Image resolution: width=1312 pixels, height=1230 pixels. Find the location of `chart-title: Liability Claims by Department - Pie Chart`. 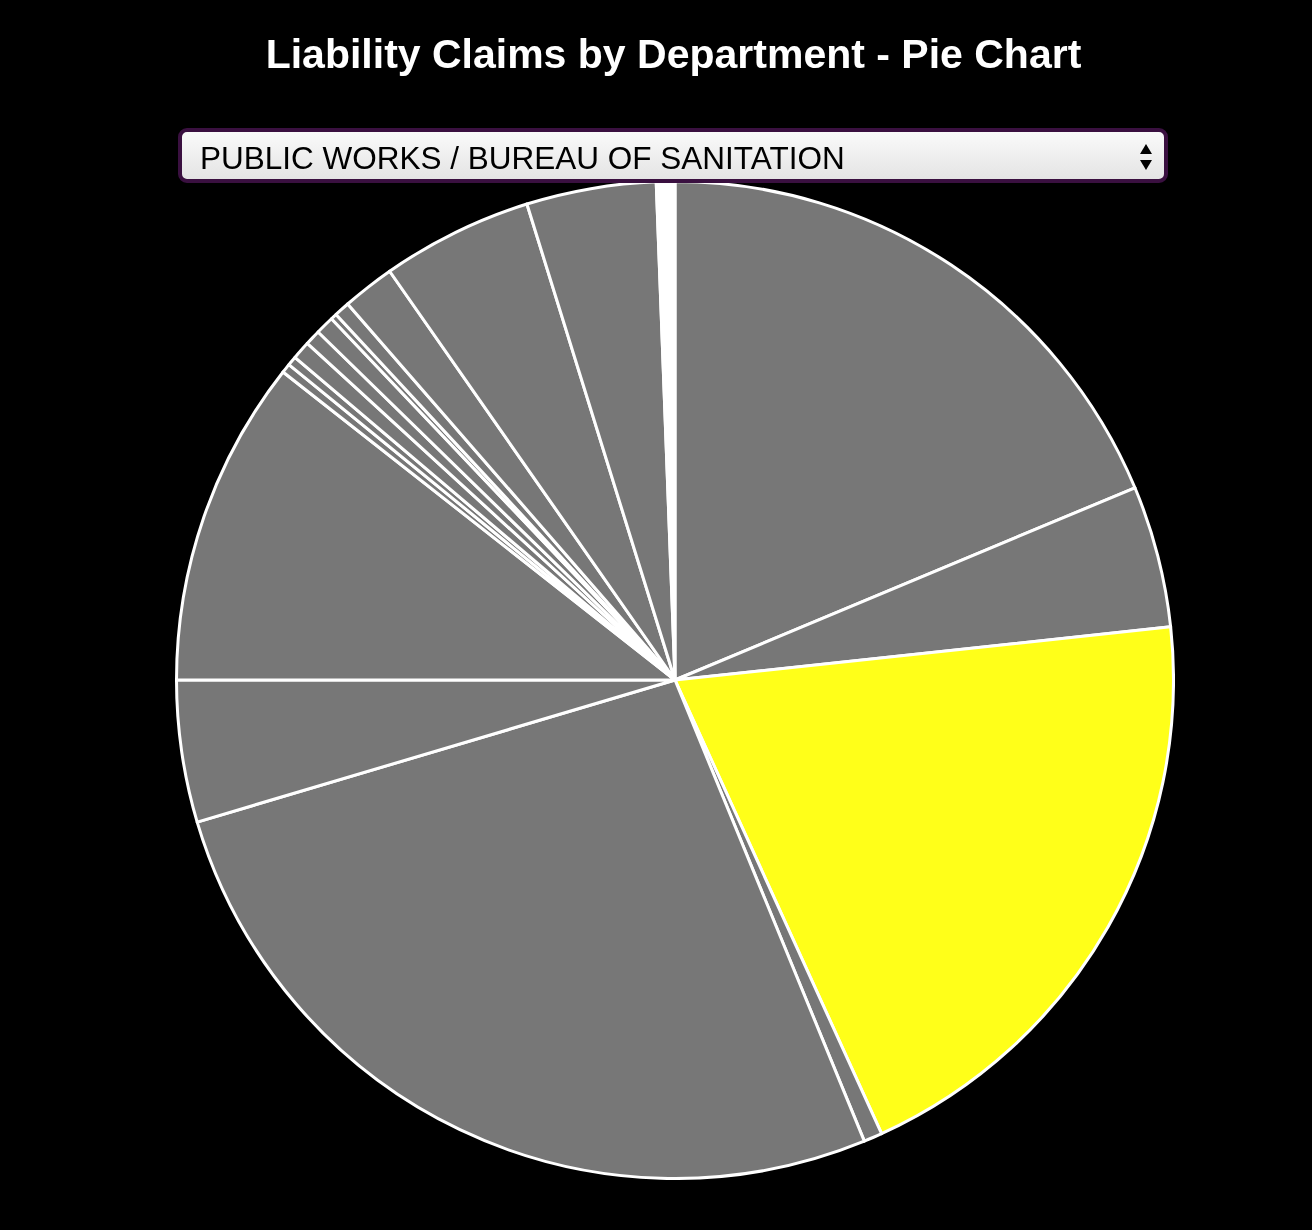

chart-title: Liability Claims by Department - Pie Chart is located at coordinates (673, 54).